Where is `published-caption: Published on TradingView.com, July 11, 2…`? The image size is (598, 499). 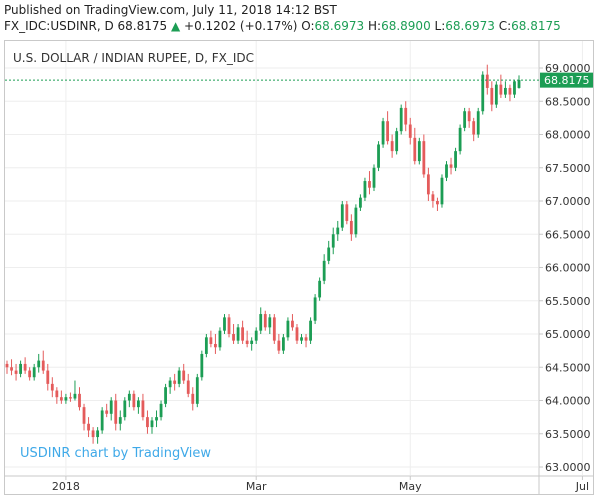 published-caption: Published on TradingView.com, July 11, 2… is located at coordinates (170, 10).